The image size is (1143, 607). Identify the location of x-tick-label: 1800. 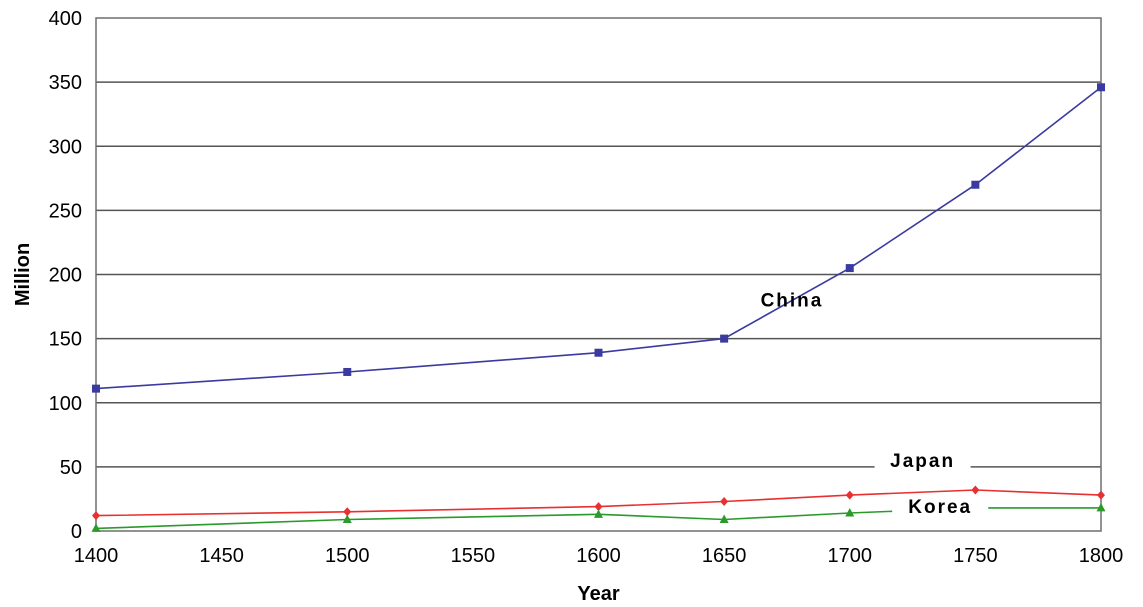
(1101, 556).